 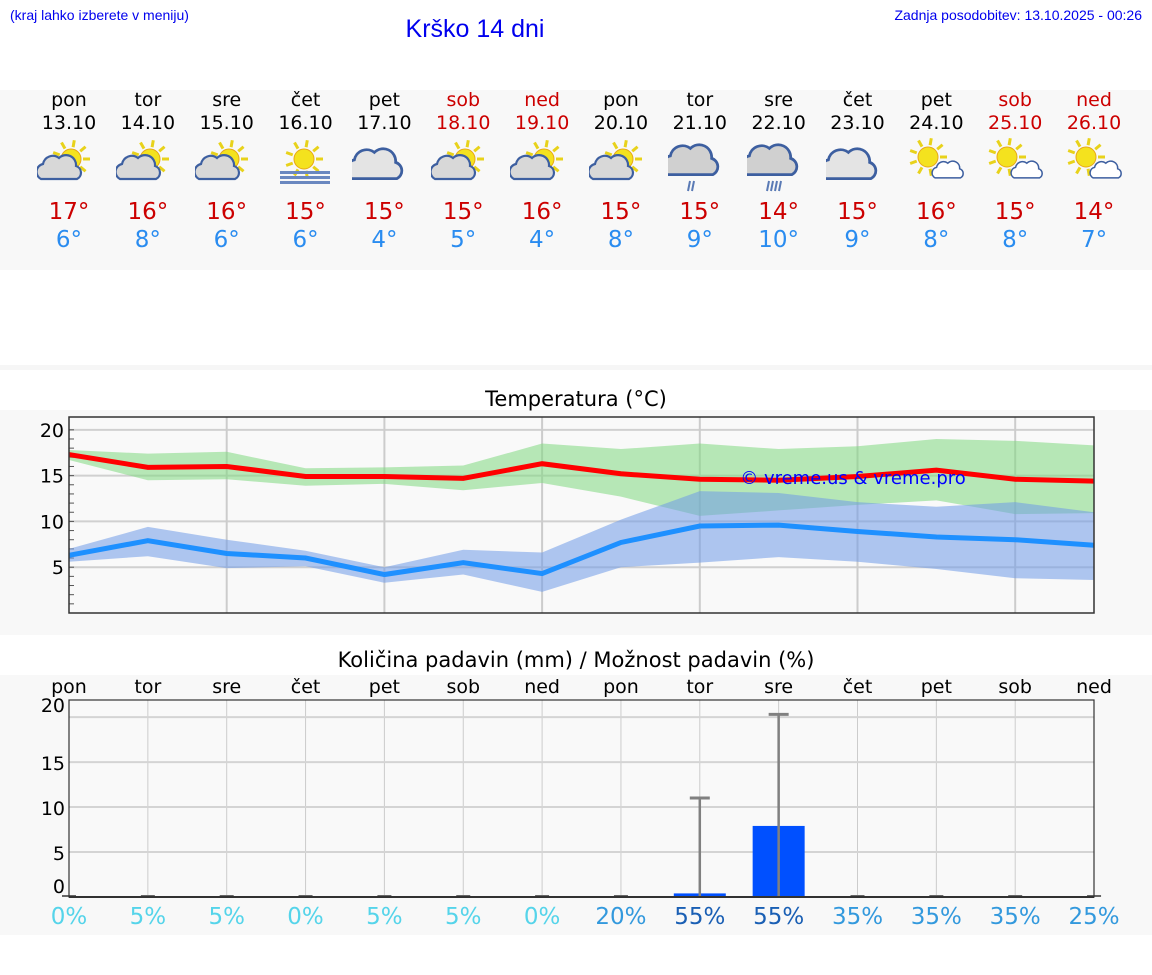 I want to click on day-date: 16.10, so click(x=305, y=123).